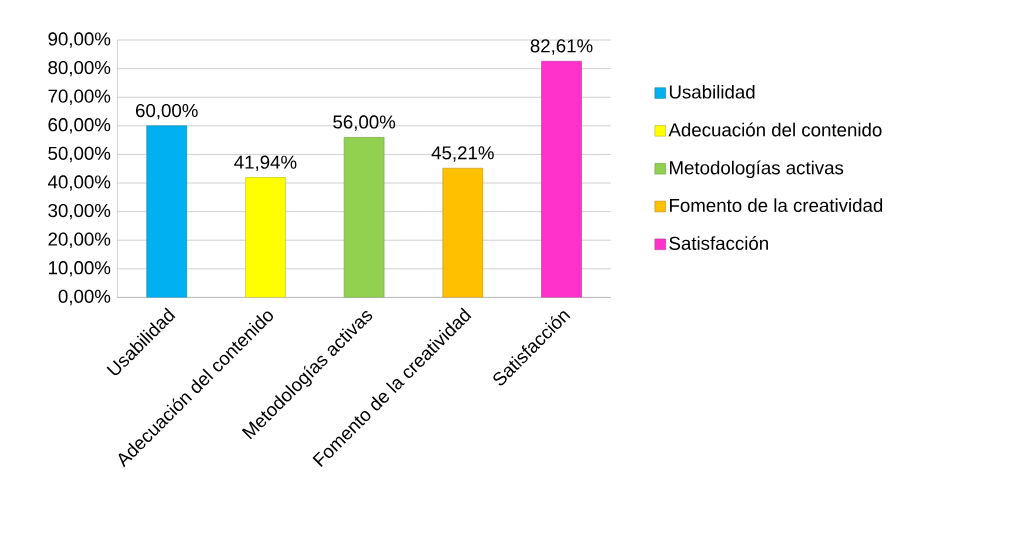 This screenshot has width=1011, height=534. I want to click on legend-label: Fomento de la creatividad, so click(776, 205).